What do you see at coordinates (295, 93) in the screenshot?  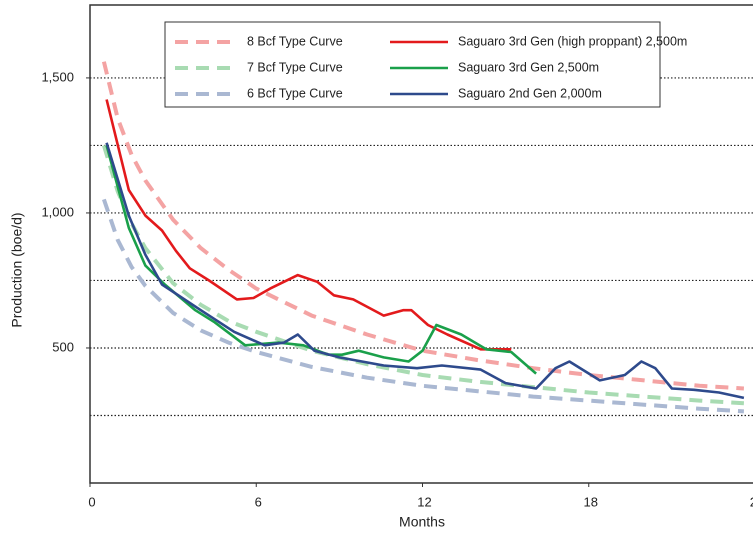 I see `legend-label: 6 Bcf Type Curve` at bounding box center [295, 93].